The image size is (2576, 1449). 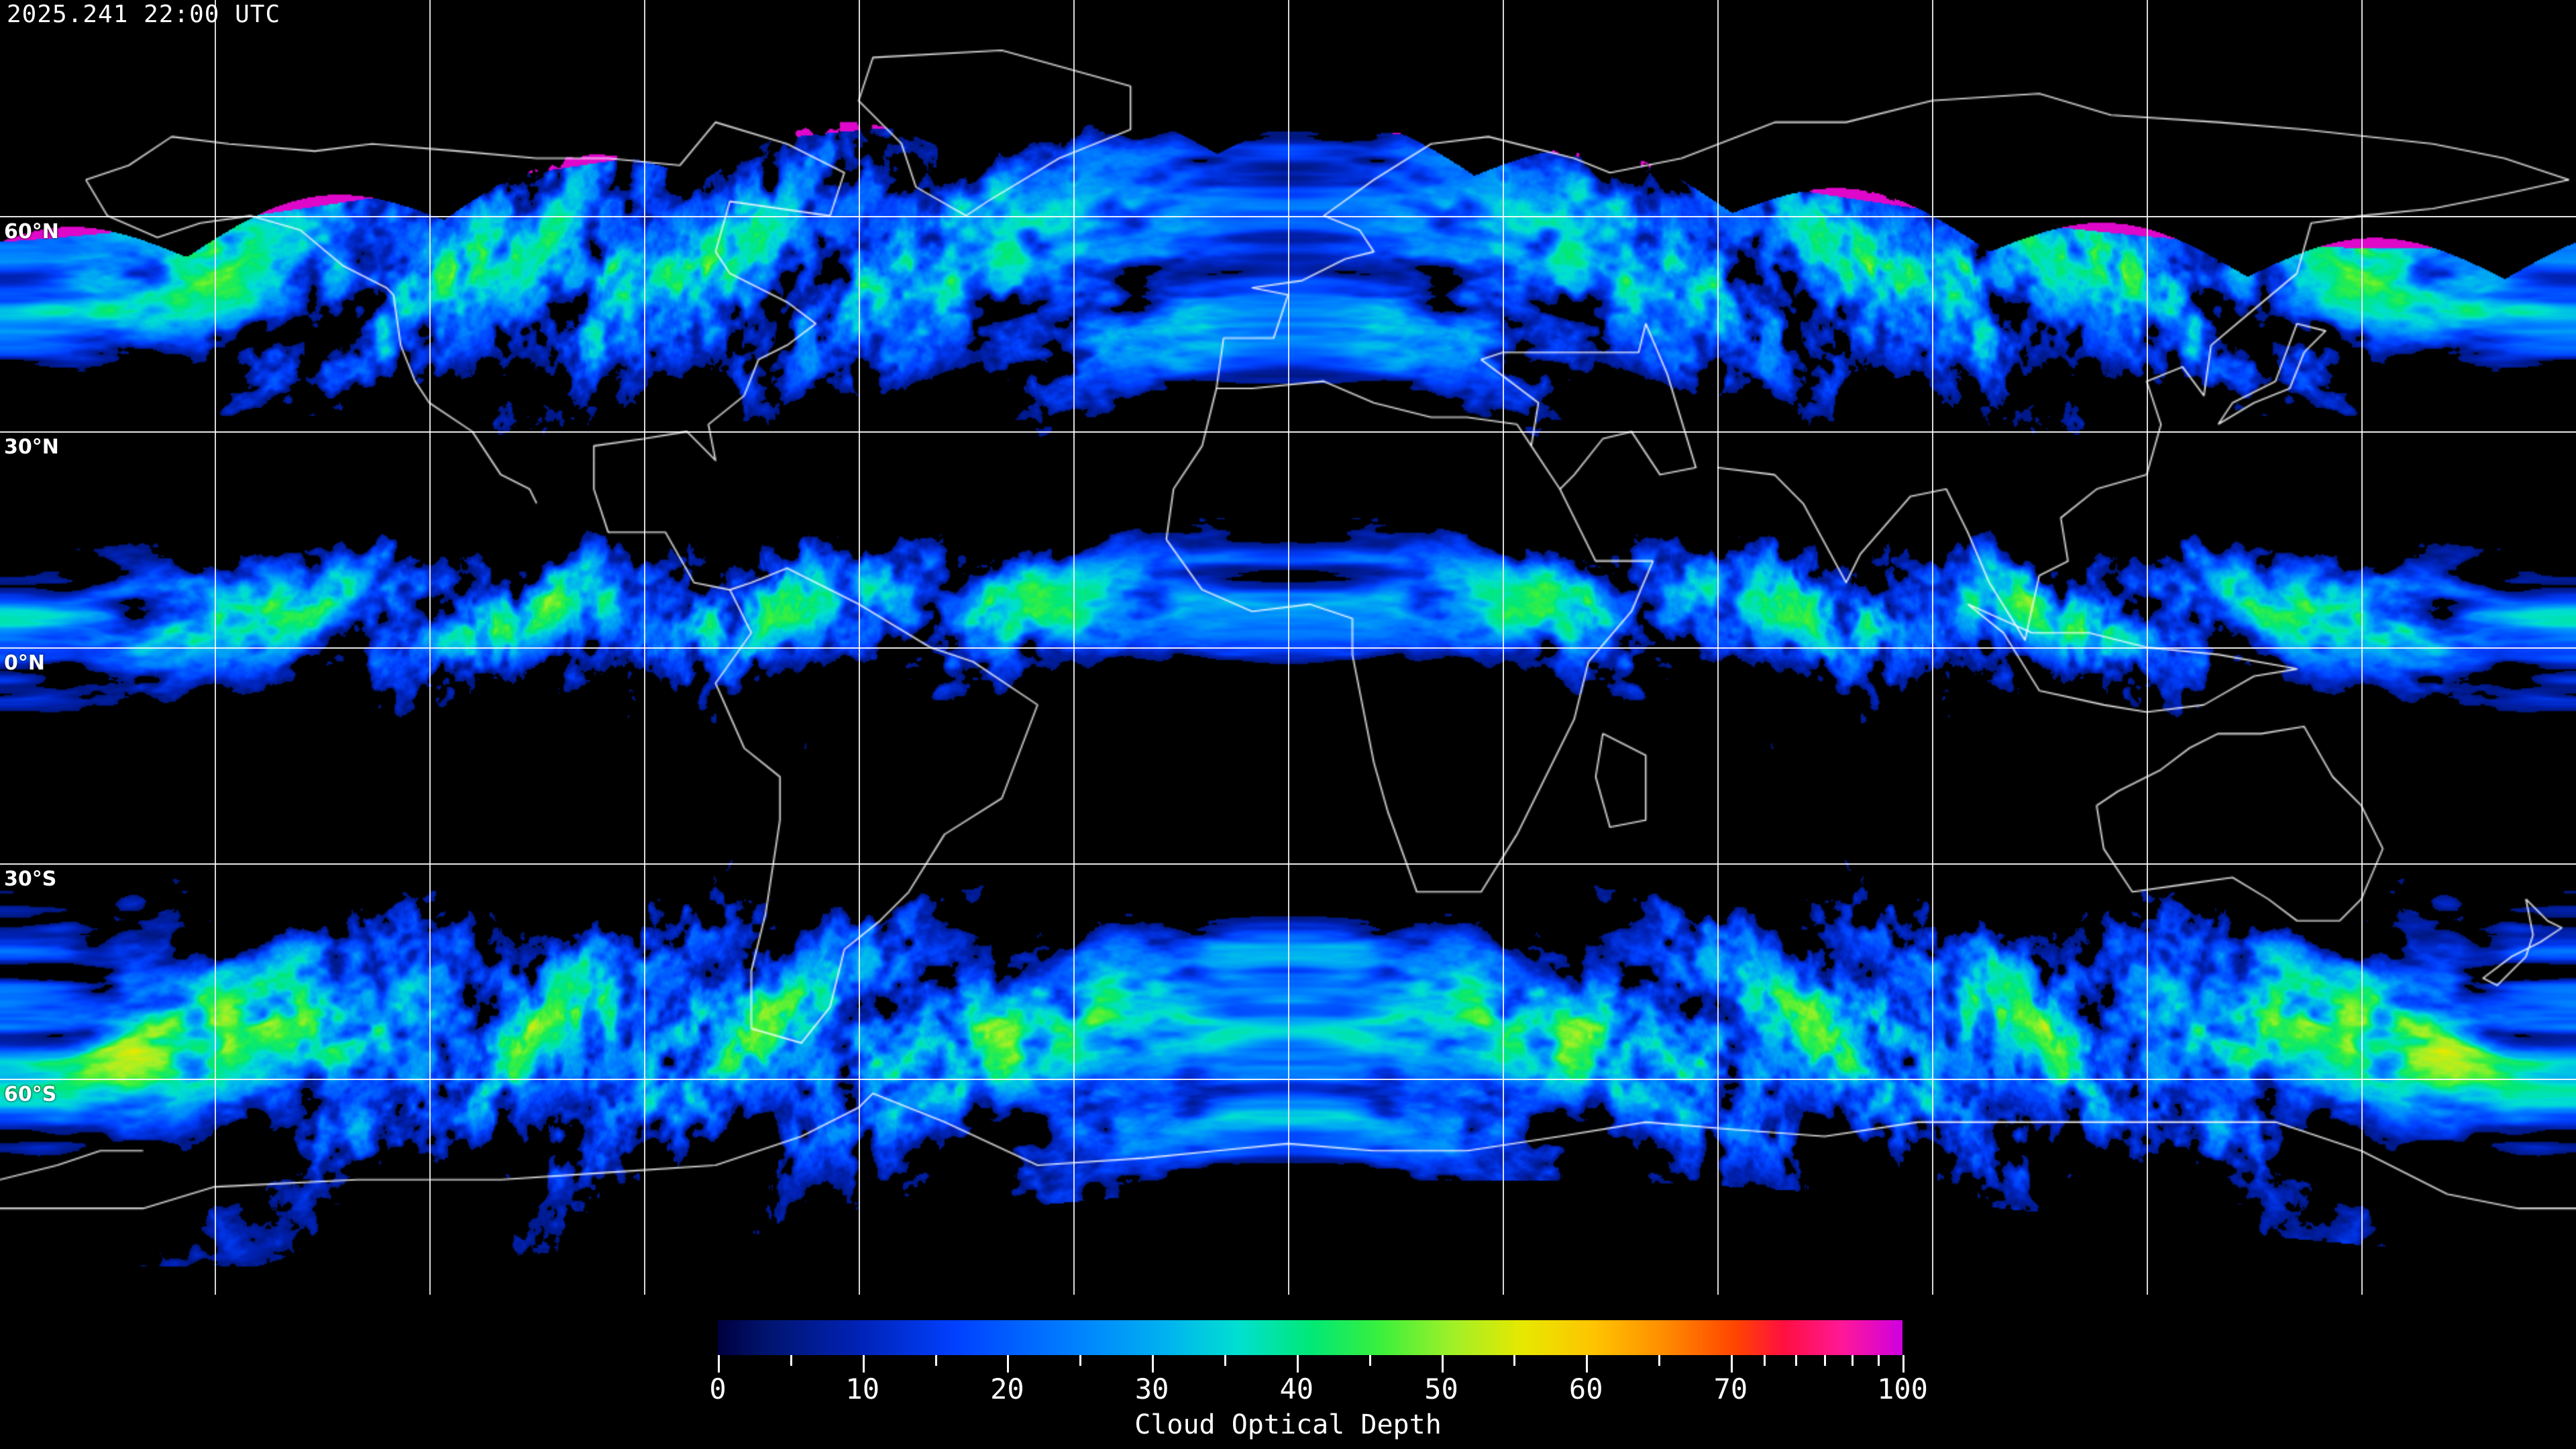 What do you see at coordinates (1007, 1389) in the screenshot?
I see `colorbar-tick-label: 20` at bounding box center [1007, 1389].